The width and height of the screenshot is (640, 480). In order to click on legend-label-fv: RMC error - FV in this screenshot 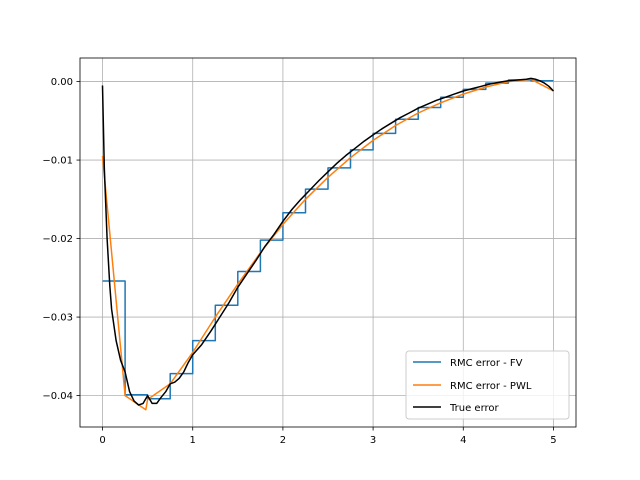, I will do `click(486, 363)`.